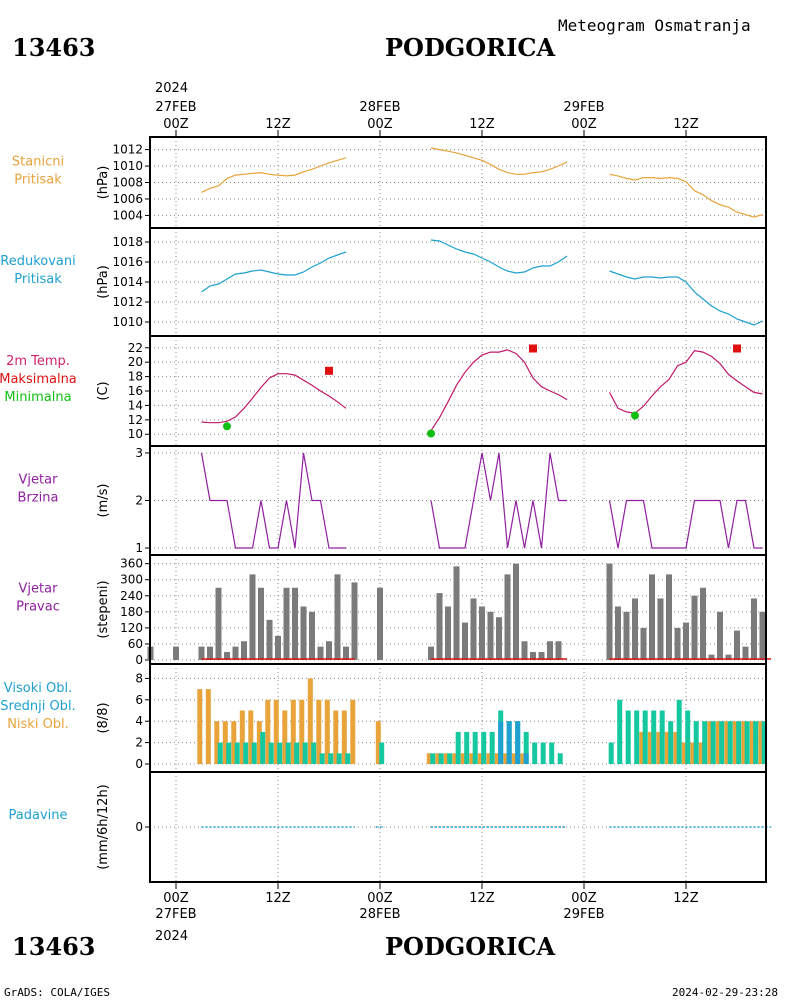 This screenshot has width=800, height=1000. What do you see at coordinates (103, 282) in the screenshot?
I see `y-axis-label: (hPa)` at bounding box center [103, 282].